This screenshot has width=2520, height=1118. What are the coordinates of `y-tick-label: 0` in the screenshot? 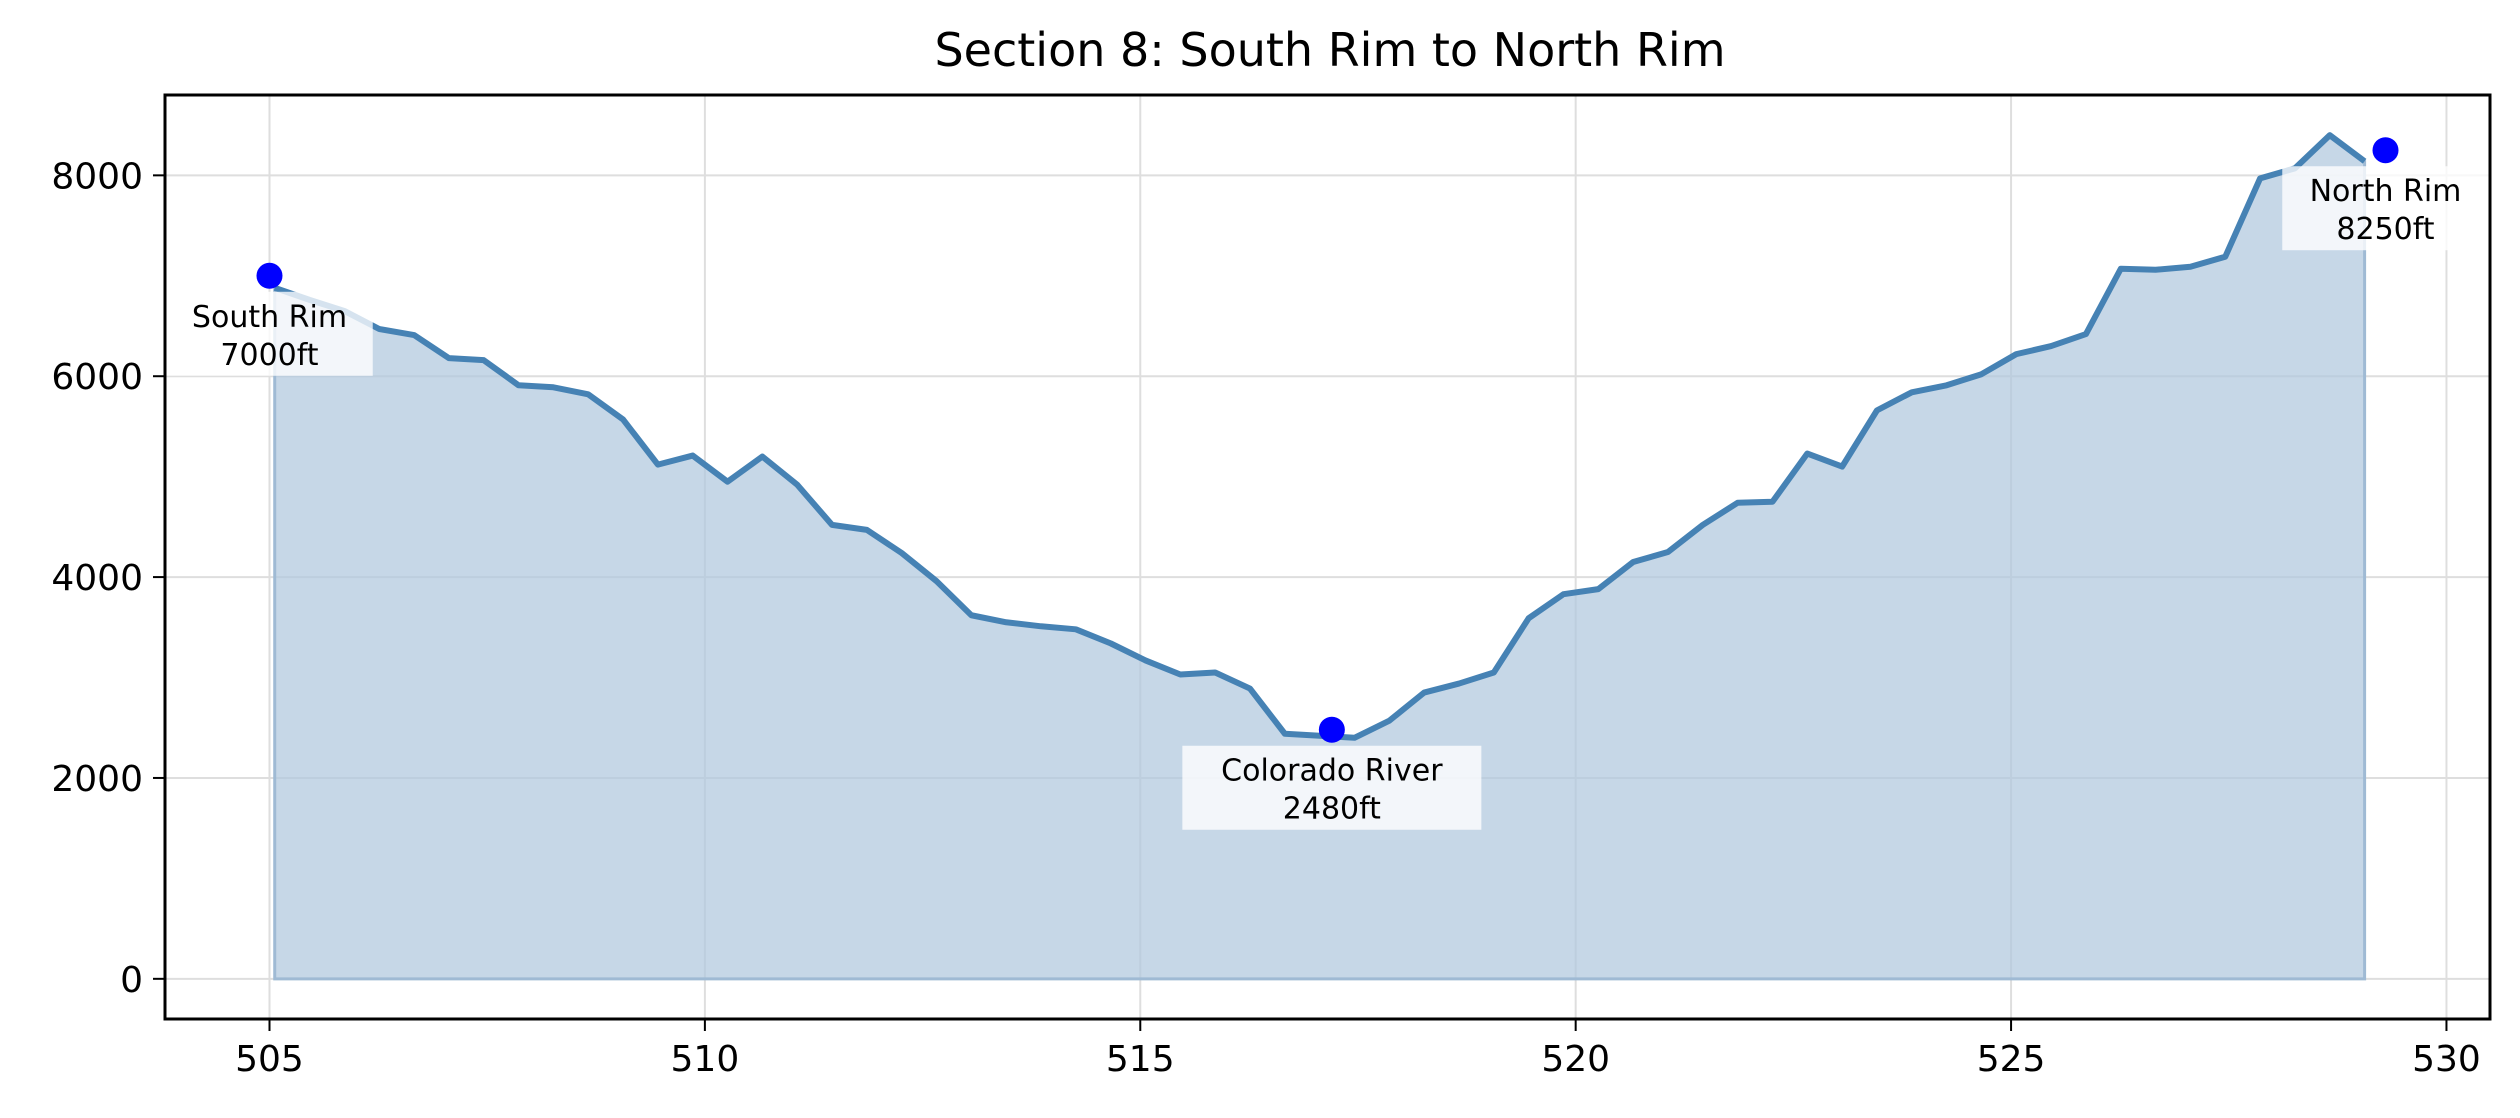 It's located at (131, 980).